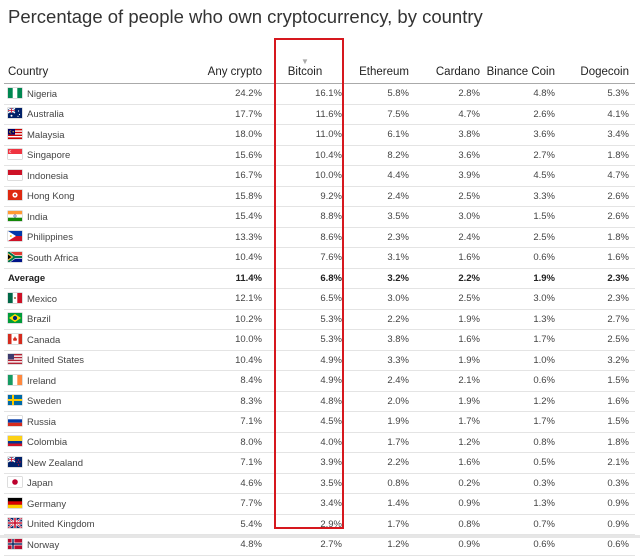  I want to click on table-row: Canada 10.0% 5.3% 3.8% 1.6% 1.7% 2.5%, so click(319, 340).